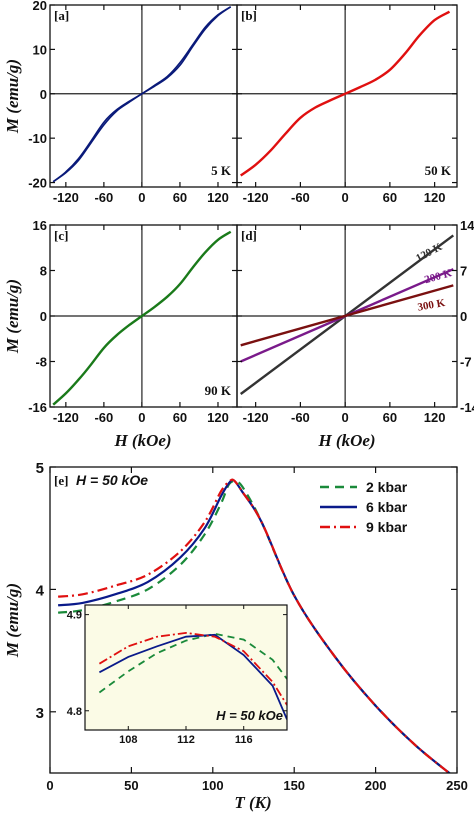 The width and height of the screenshot is (474, 814). What do you see at coordinates (213, 785) in the screenshot?
I see `x-tick-label: 100` at bounding box center [213, 785].